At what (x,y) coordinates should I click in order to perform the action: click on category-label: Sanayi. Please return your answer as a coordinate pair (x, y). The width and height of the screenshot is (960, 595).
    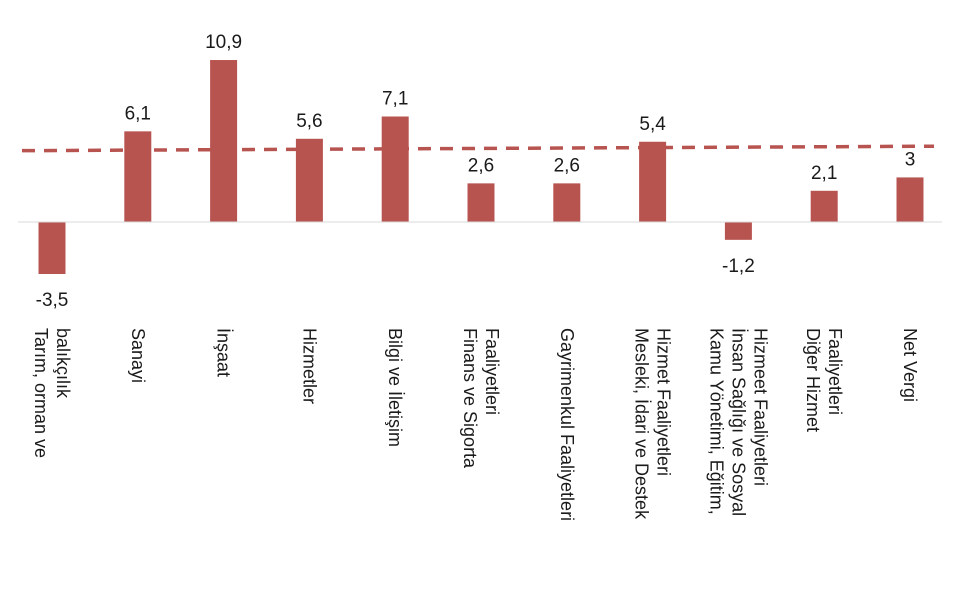
    Looking at the image, I should click on (138, 355).